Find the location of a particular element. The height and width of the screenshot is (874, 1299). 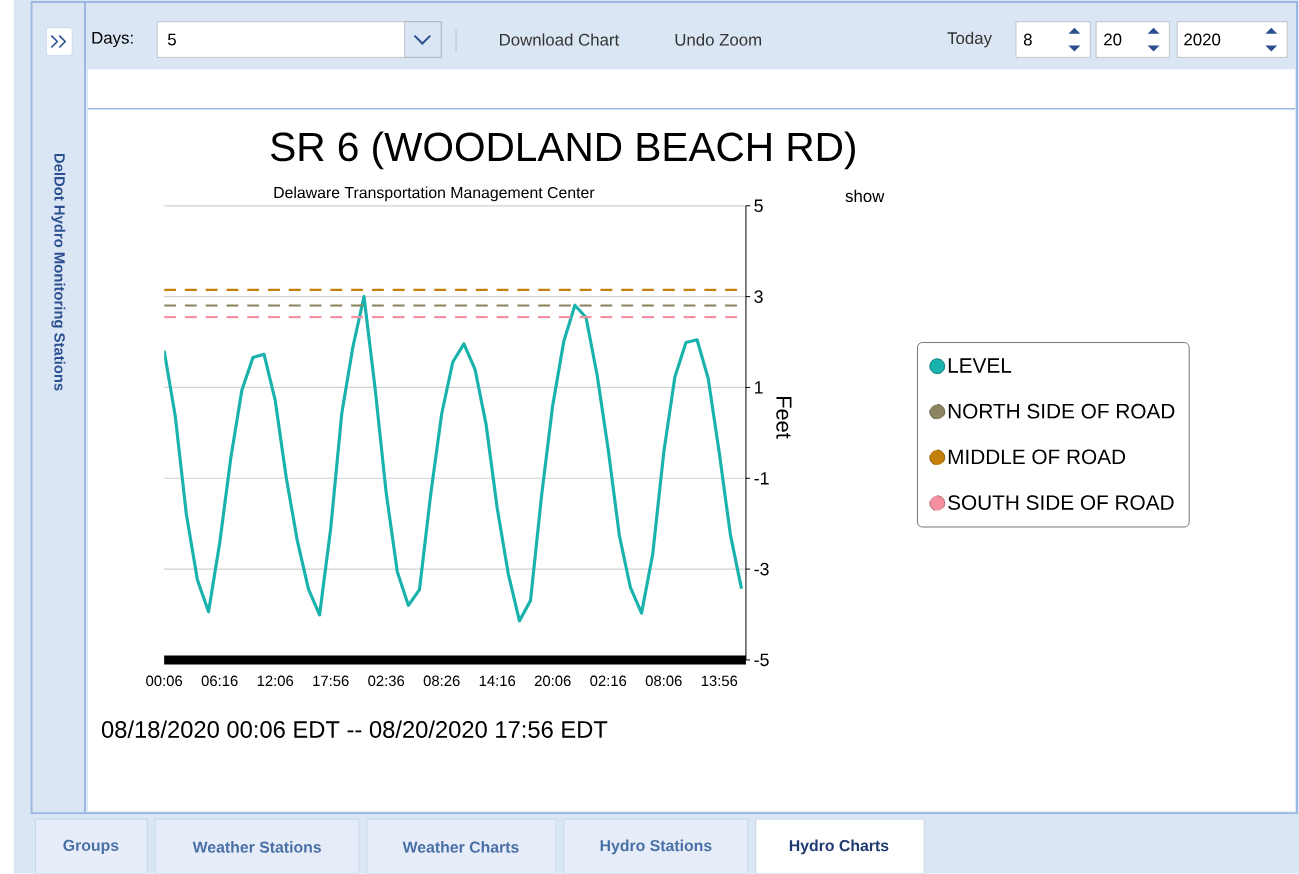

text: Hydro Stations is located at coordinates (656, 847).